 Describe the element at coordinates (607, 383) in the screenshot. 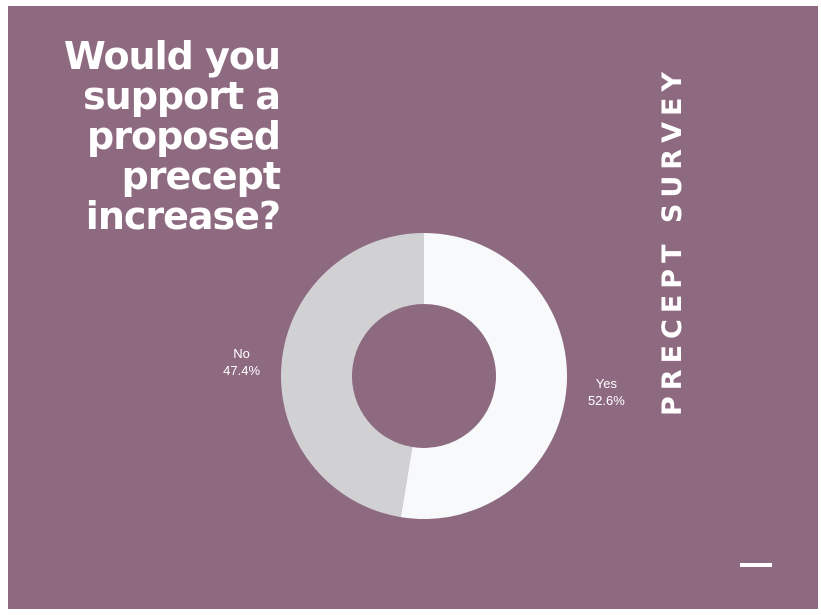

I see `slice-label-yes: Yes` at that location.